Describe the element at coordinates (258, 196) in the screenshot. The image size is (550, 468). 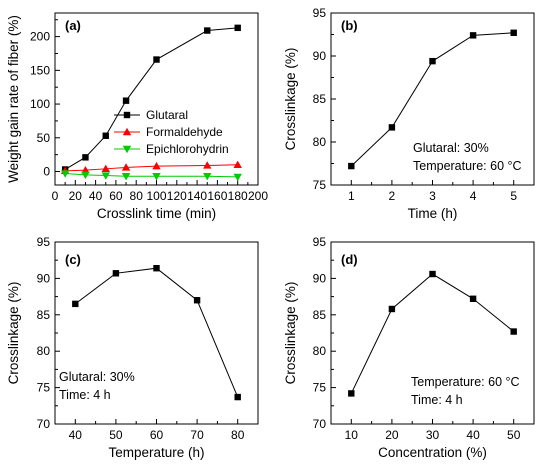
I see `x-tick-label: 200` at that location.